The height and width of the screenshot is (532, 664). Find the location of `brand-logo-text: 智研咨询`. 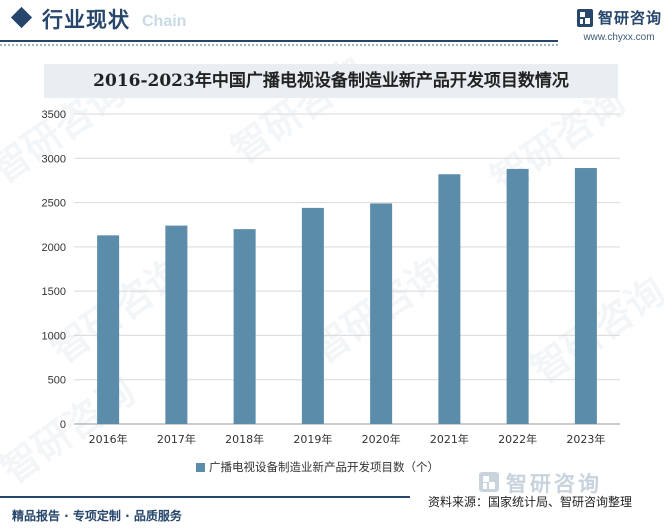

brand-logo-text: 智研咨询 is located at coordinates (630, 18).